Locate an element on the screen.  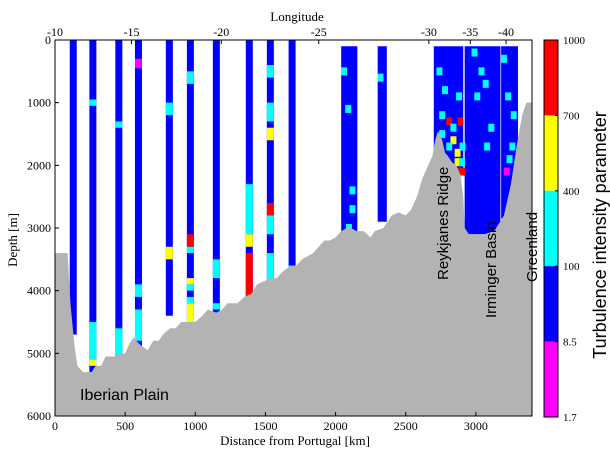
colorbar-tick-label-0: 1000 is located at coordinates (574, 41).